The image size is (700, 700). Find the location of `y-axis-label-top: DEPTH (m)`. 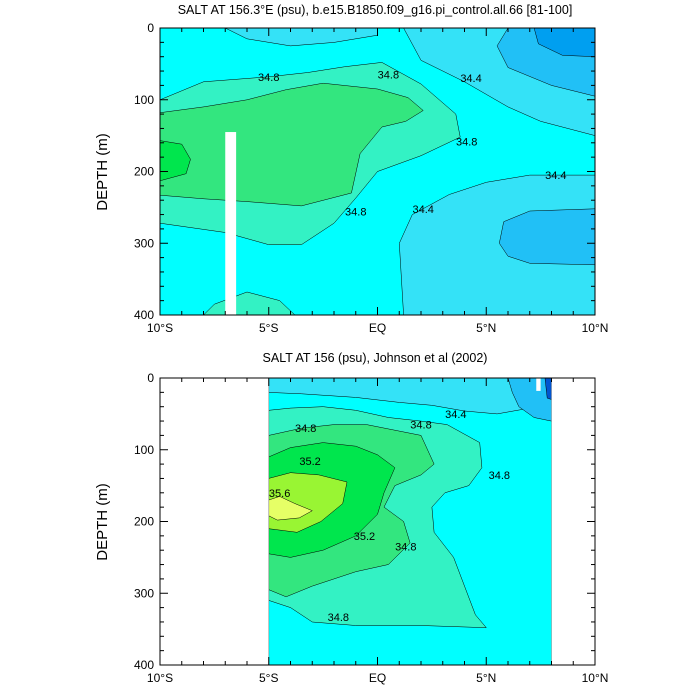

y-axis-label-top: DEPTH (m) is located at coordinates (102, 172).